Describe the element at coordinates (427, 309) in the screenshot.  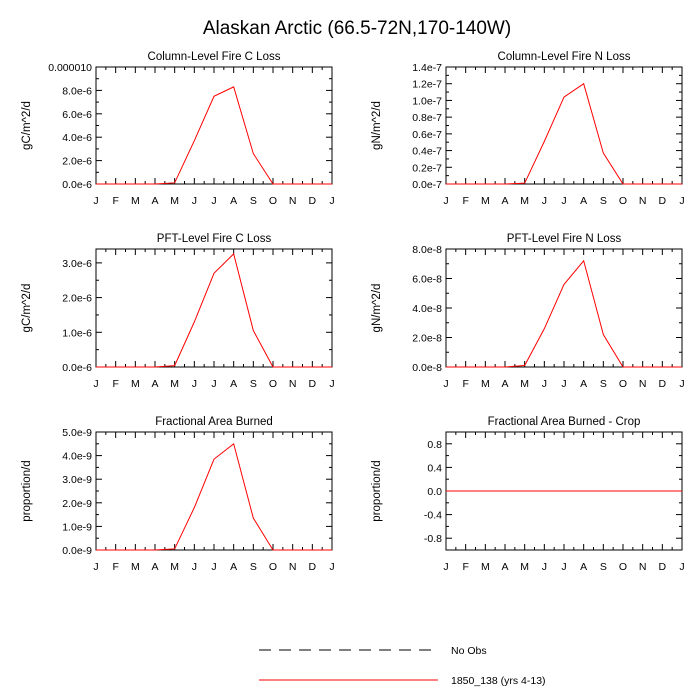
I see `y-tick-label: 4.0e-8` at that location.